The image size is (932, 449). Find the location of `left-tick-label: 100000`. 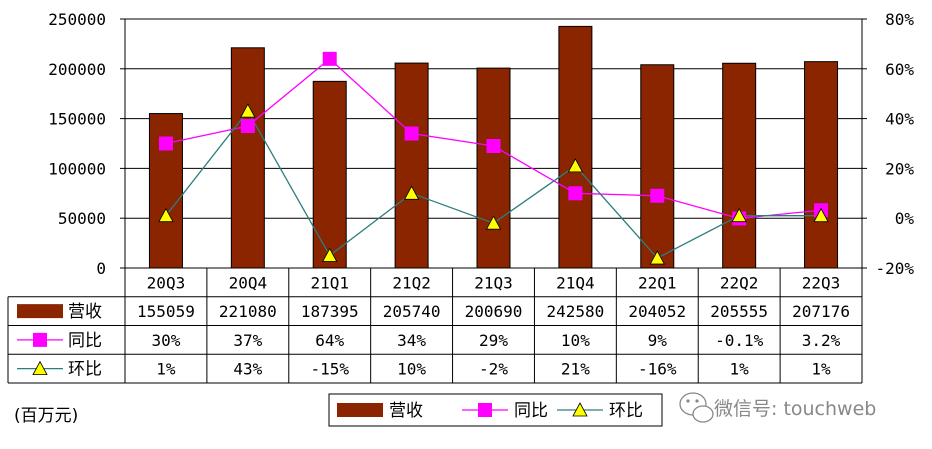

left-tick-label: 100000 is located at coordinates (77, 168).